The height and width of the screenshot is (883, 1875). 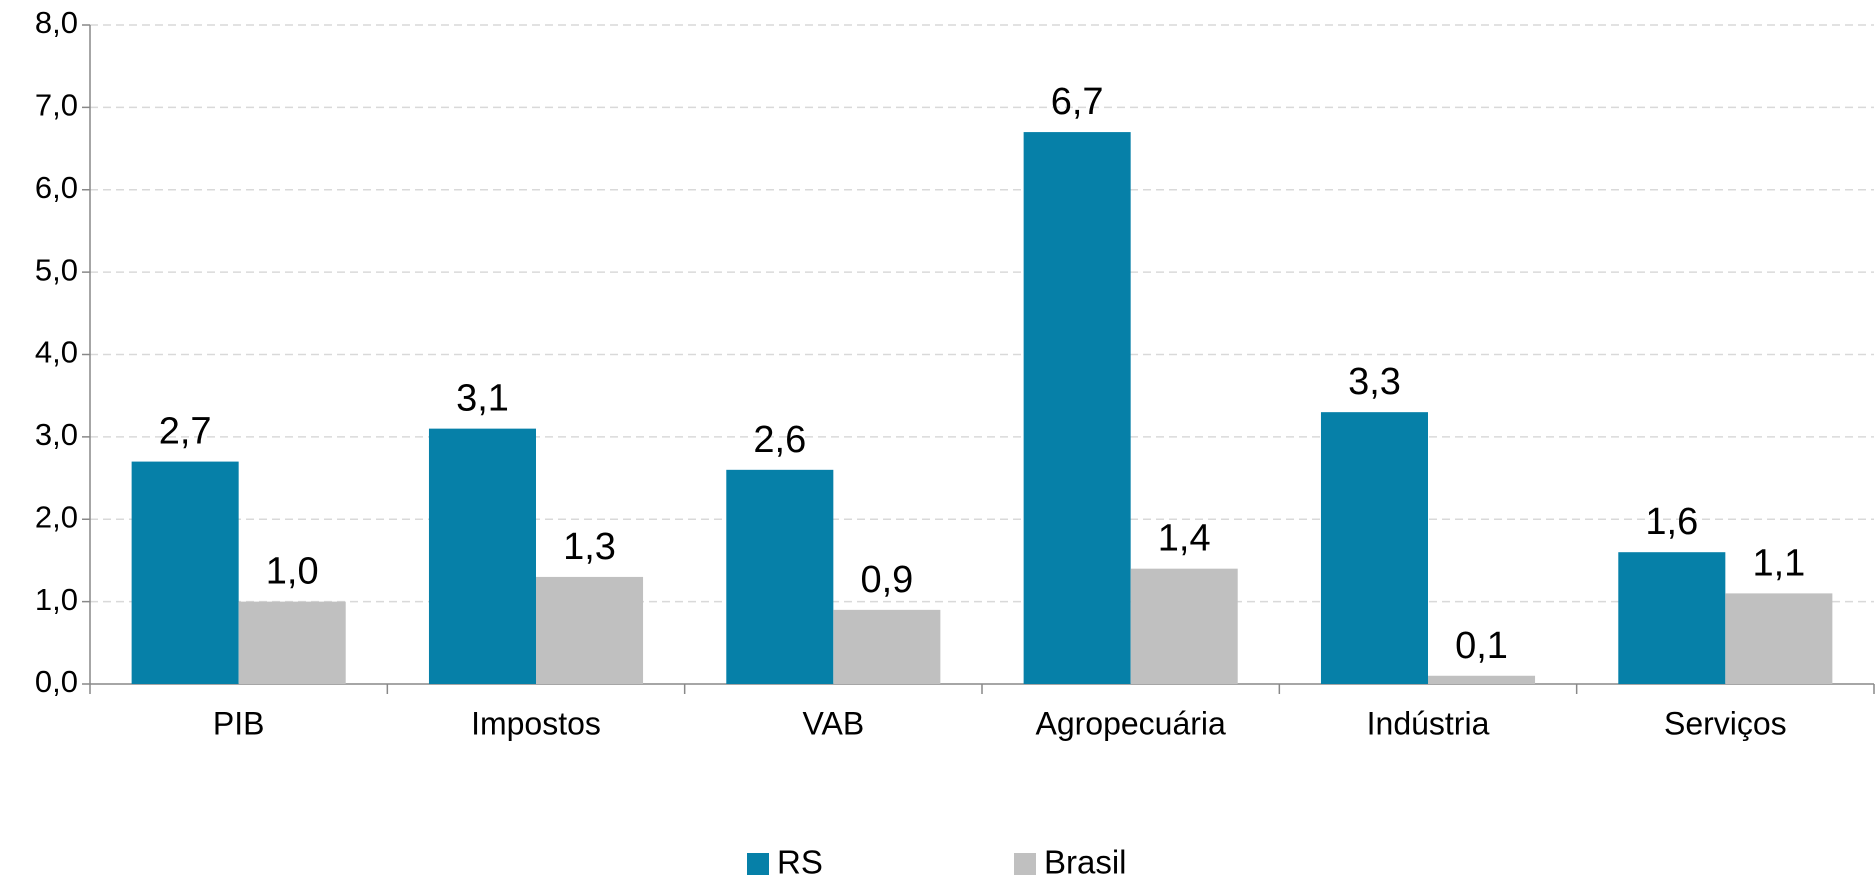 I want to click on data-label: 3,1, so click(x=482, y=399).